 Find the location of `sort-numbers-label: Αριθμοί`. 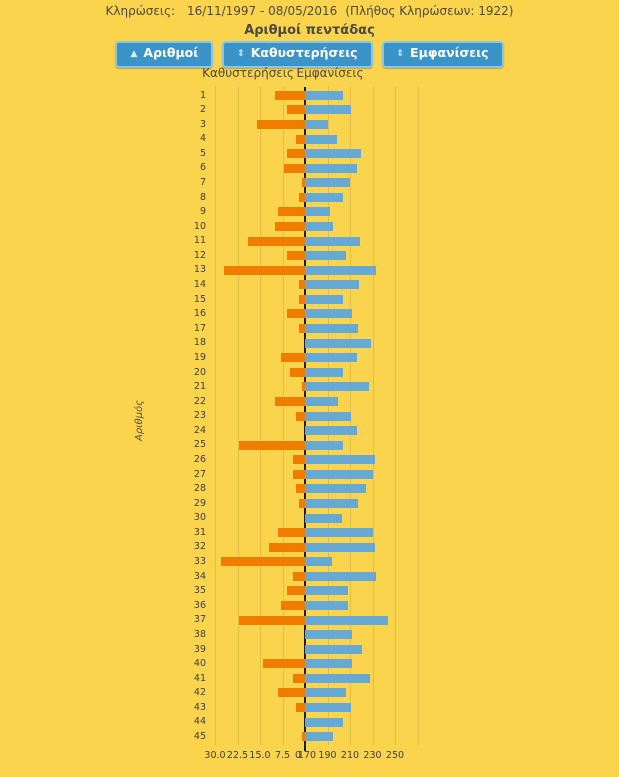

sort-numbers-label: Αριθμοί is located at coordinates (171, 52).